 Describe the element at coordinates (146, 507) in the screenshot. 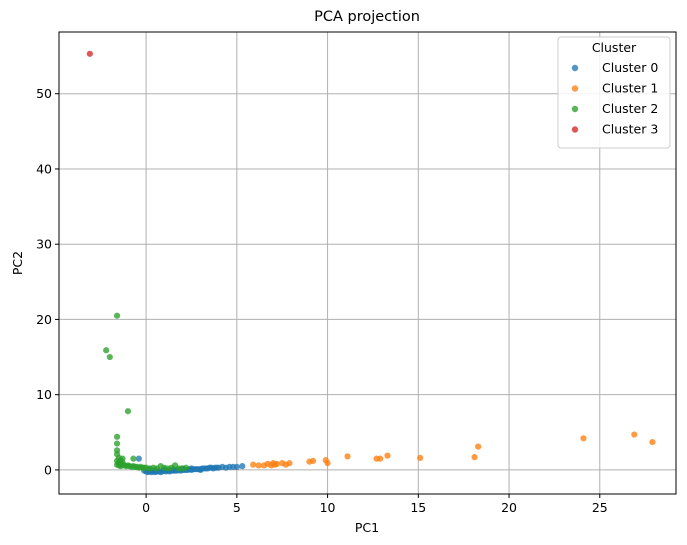

I see `x-tick-label: 0` at that location.